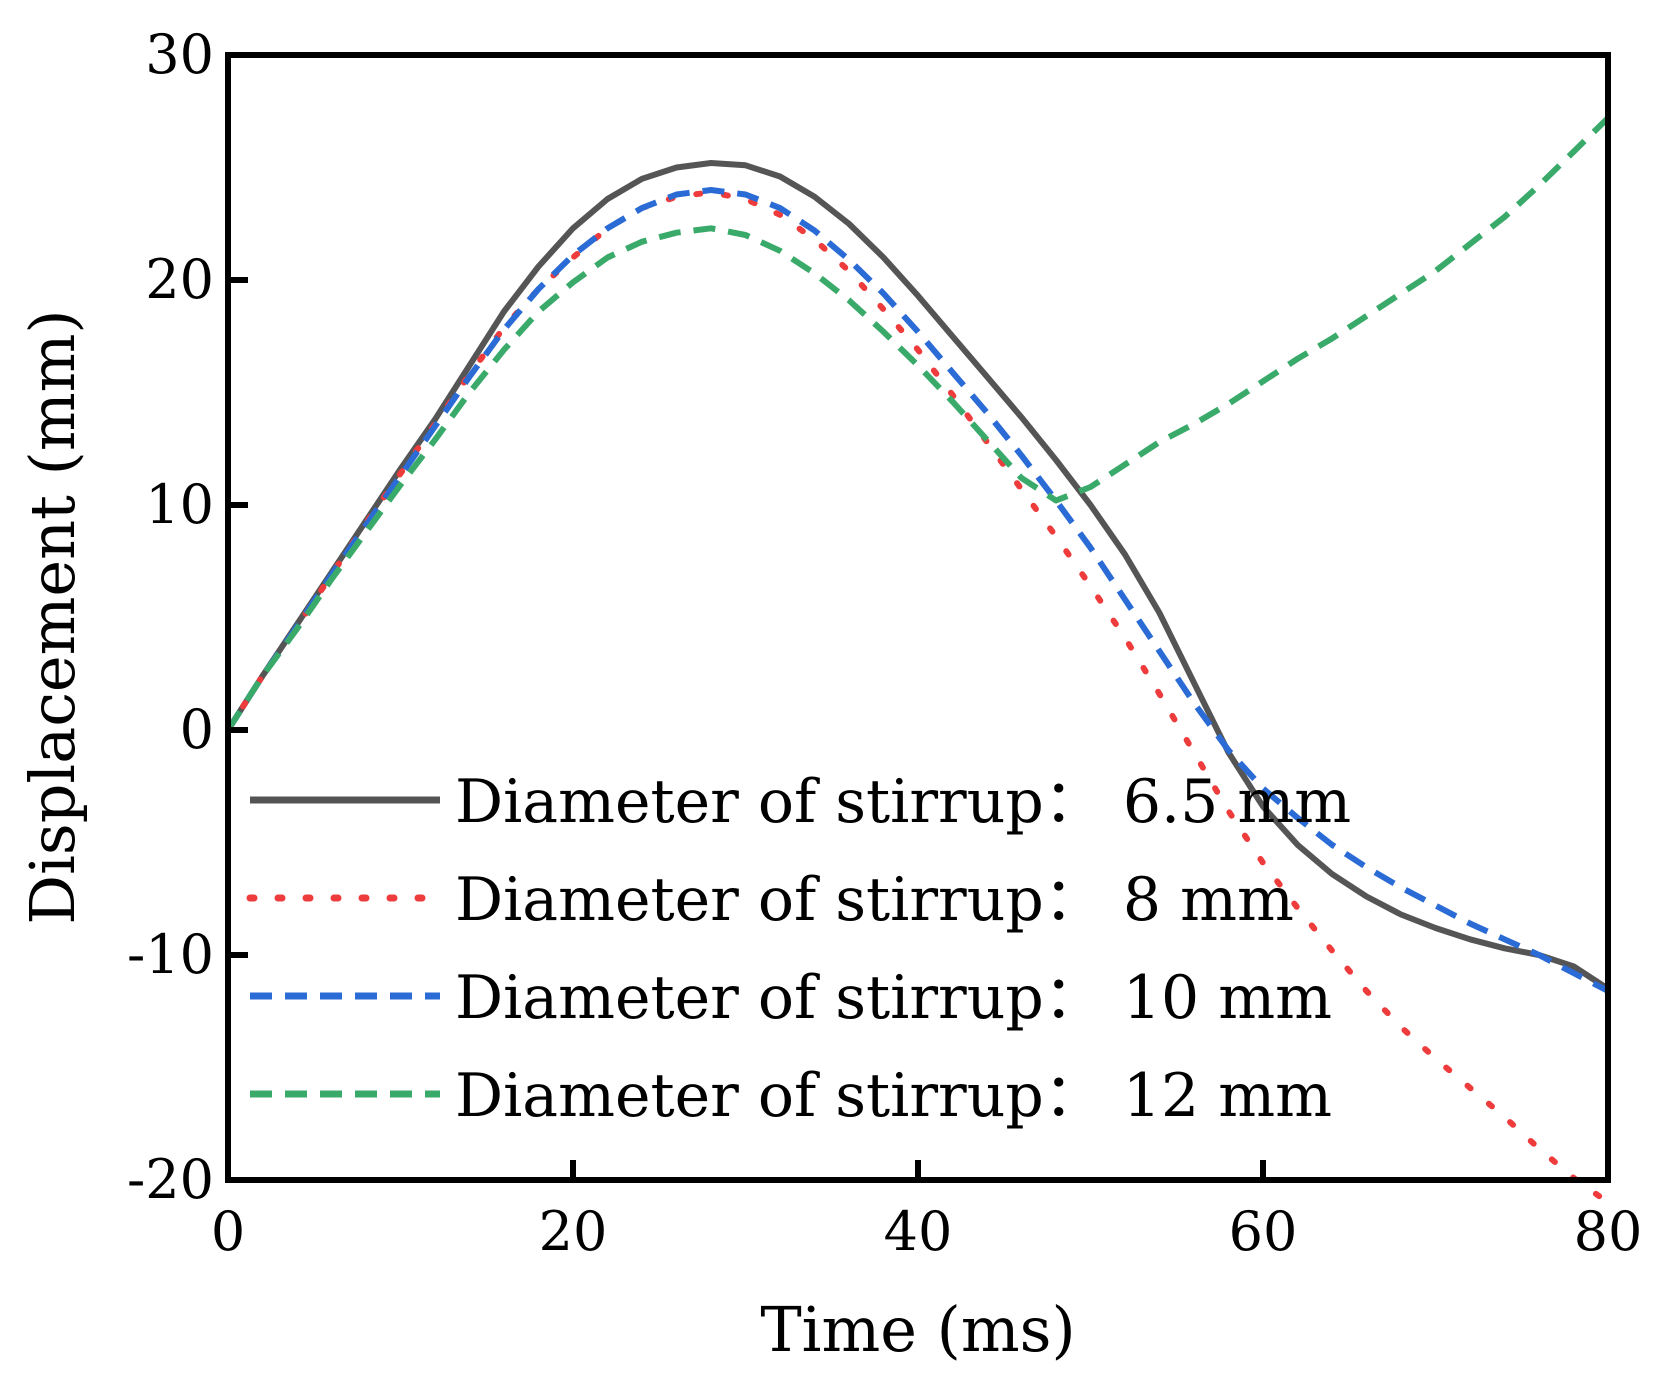  What do you see at coordinates (903, 802) in the screenshot?
I see `legend-label-diameter-of-stirrup-6-5-mm: Diameter of stirrup： 6.5 mm` at bounding box center [903, 802].